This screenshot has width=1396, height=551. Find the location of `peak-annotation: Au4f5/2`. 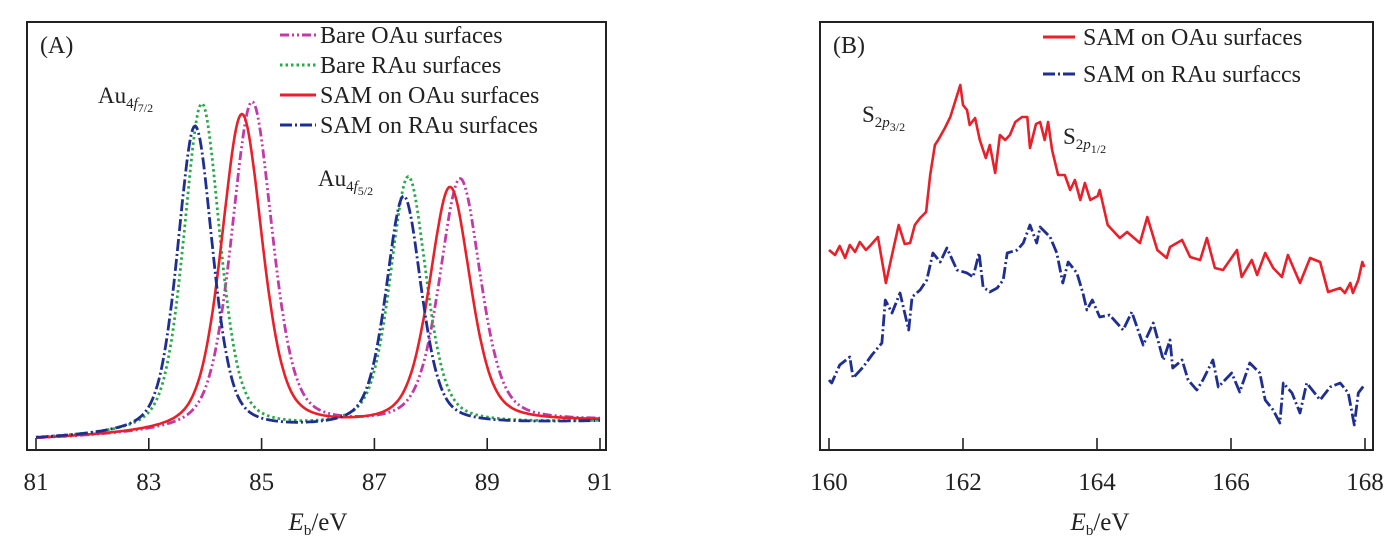

peak-annotation: Au4f5/2 is located at coordinates (345, 182).